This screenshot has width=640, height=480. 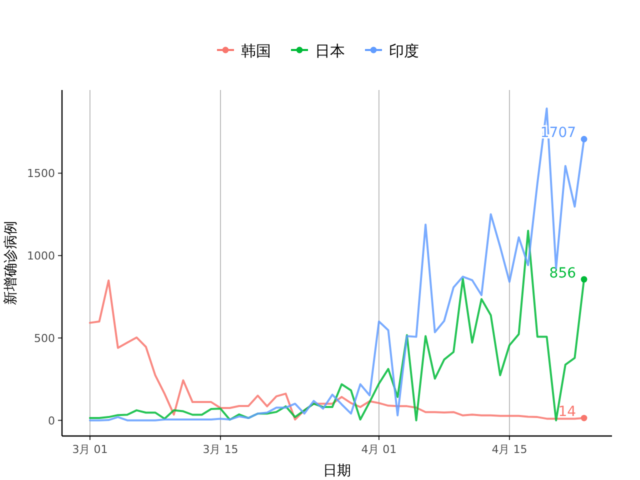 What do you see at coordinates (41, 256) in the screenshot?
I see `y-tick: 1000` at bounding box center [41, 256].